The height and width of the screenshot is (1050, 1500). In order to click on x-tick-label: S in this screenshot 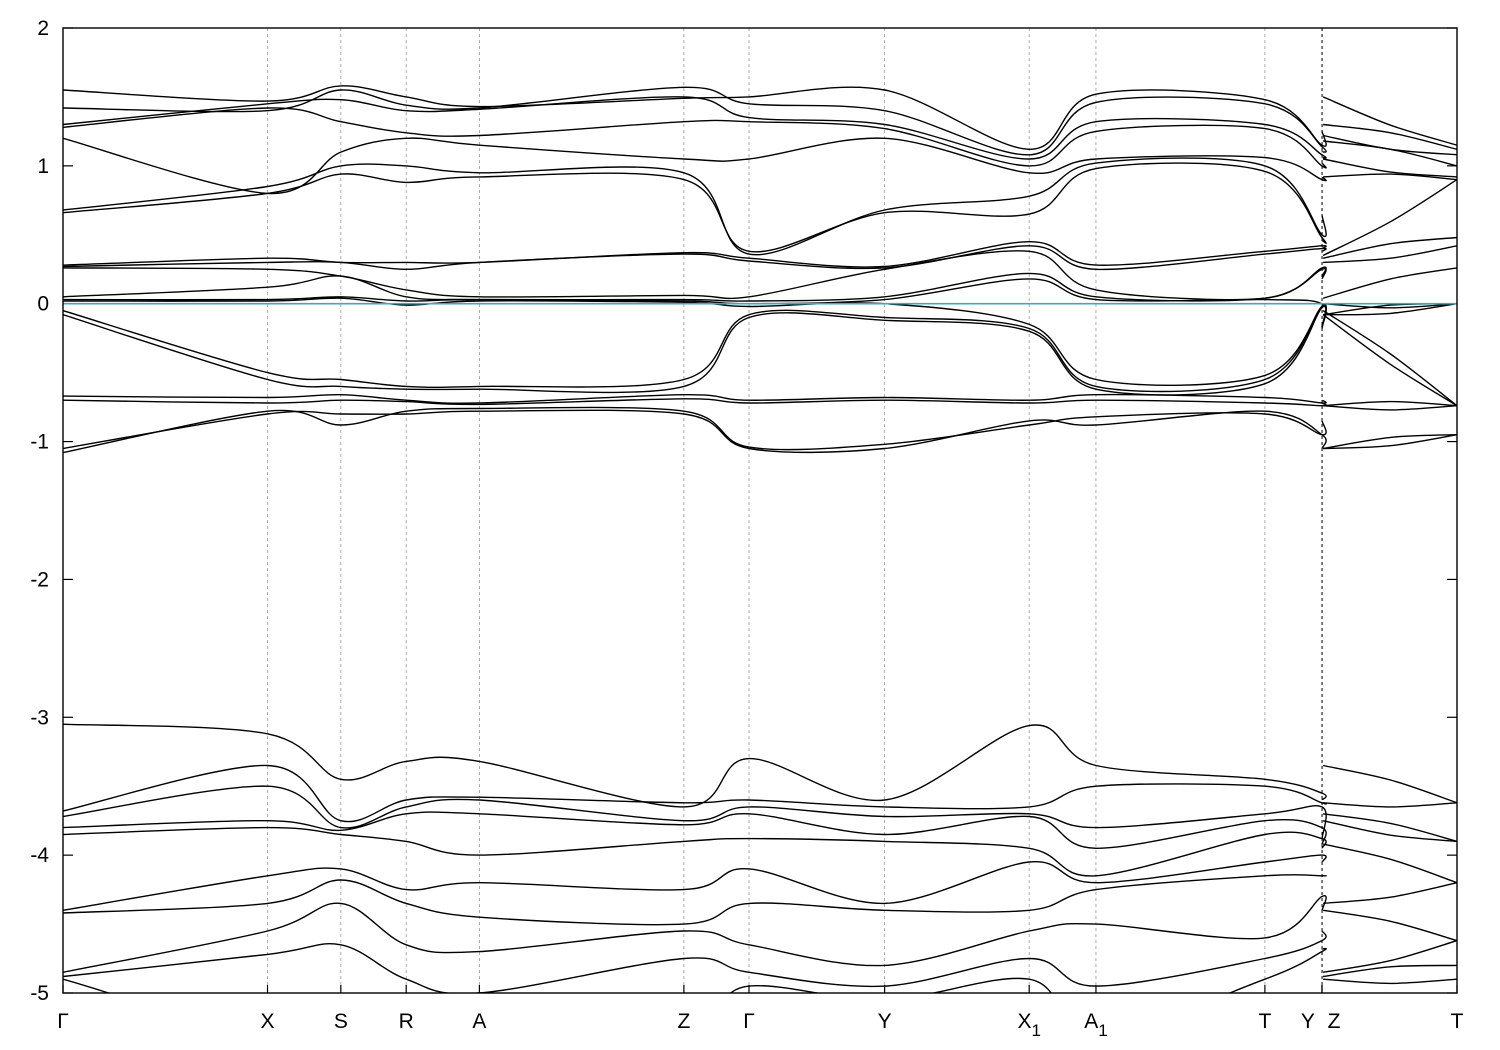, I will do `click(341, 1021)`.